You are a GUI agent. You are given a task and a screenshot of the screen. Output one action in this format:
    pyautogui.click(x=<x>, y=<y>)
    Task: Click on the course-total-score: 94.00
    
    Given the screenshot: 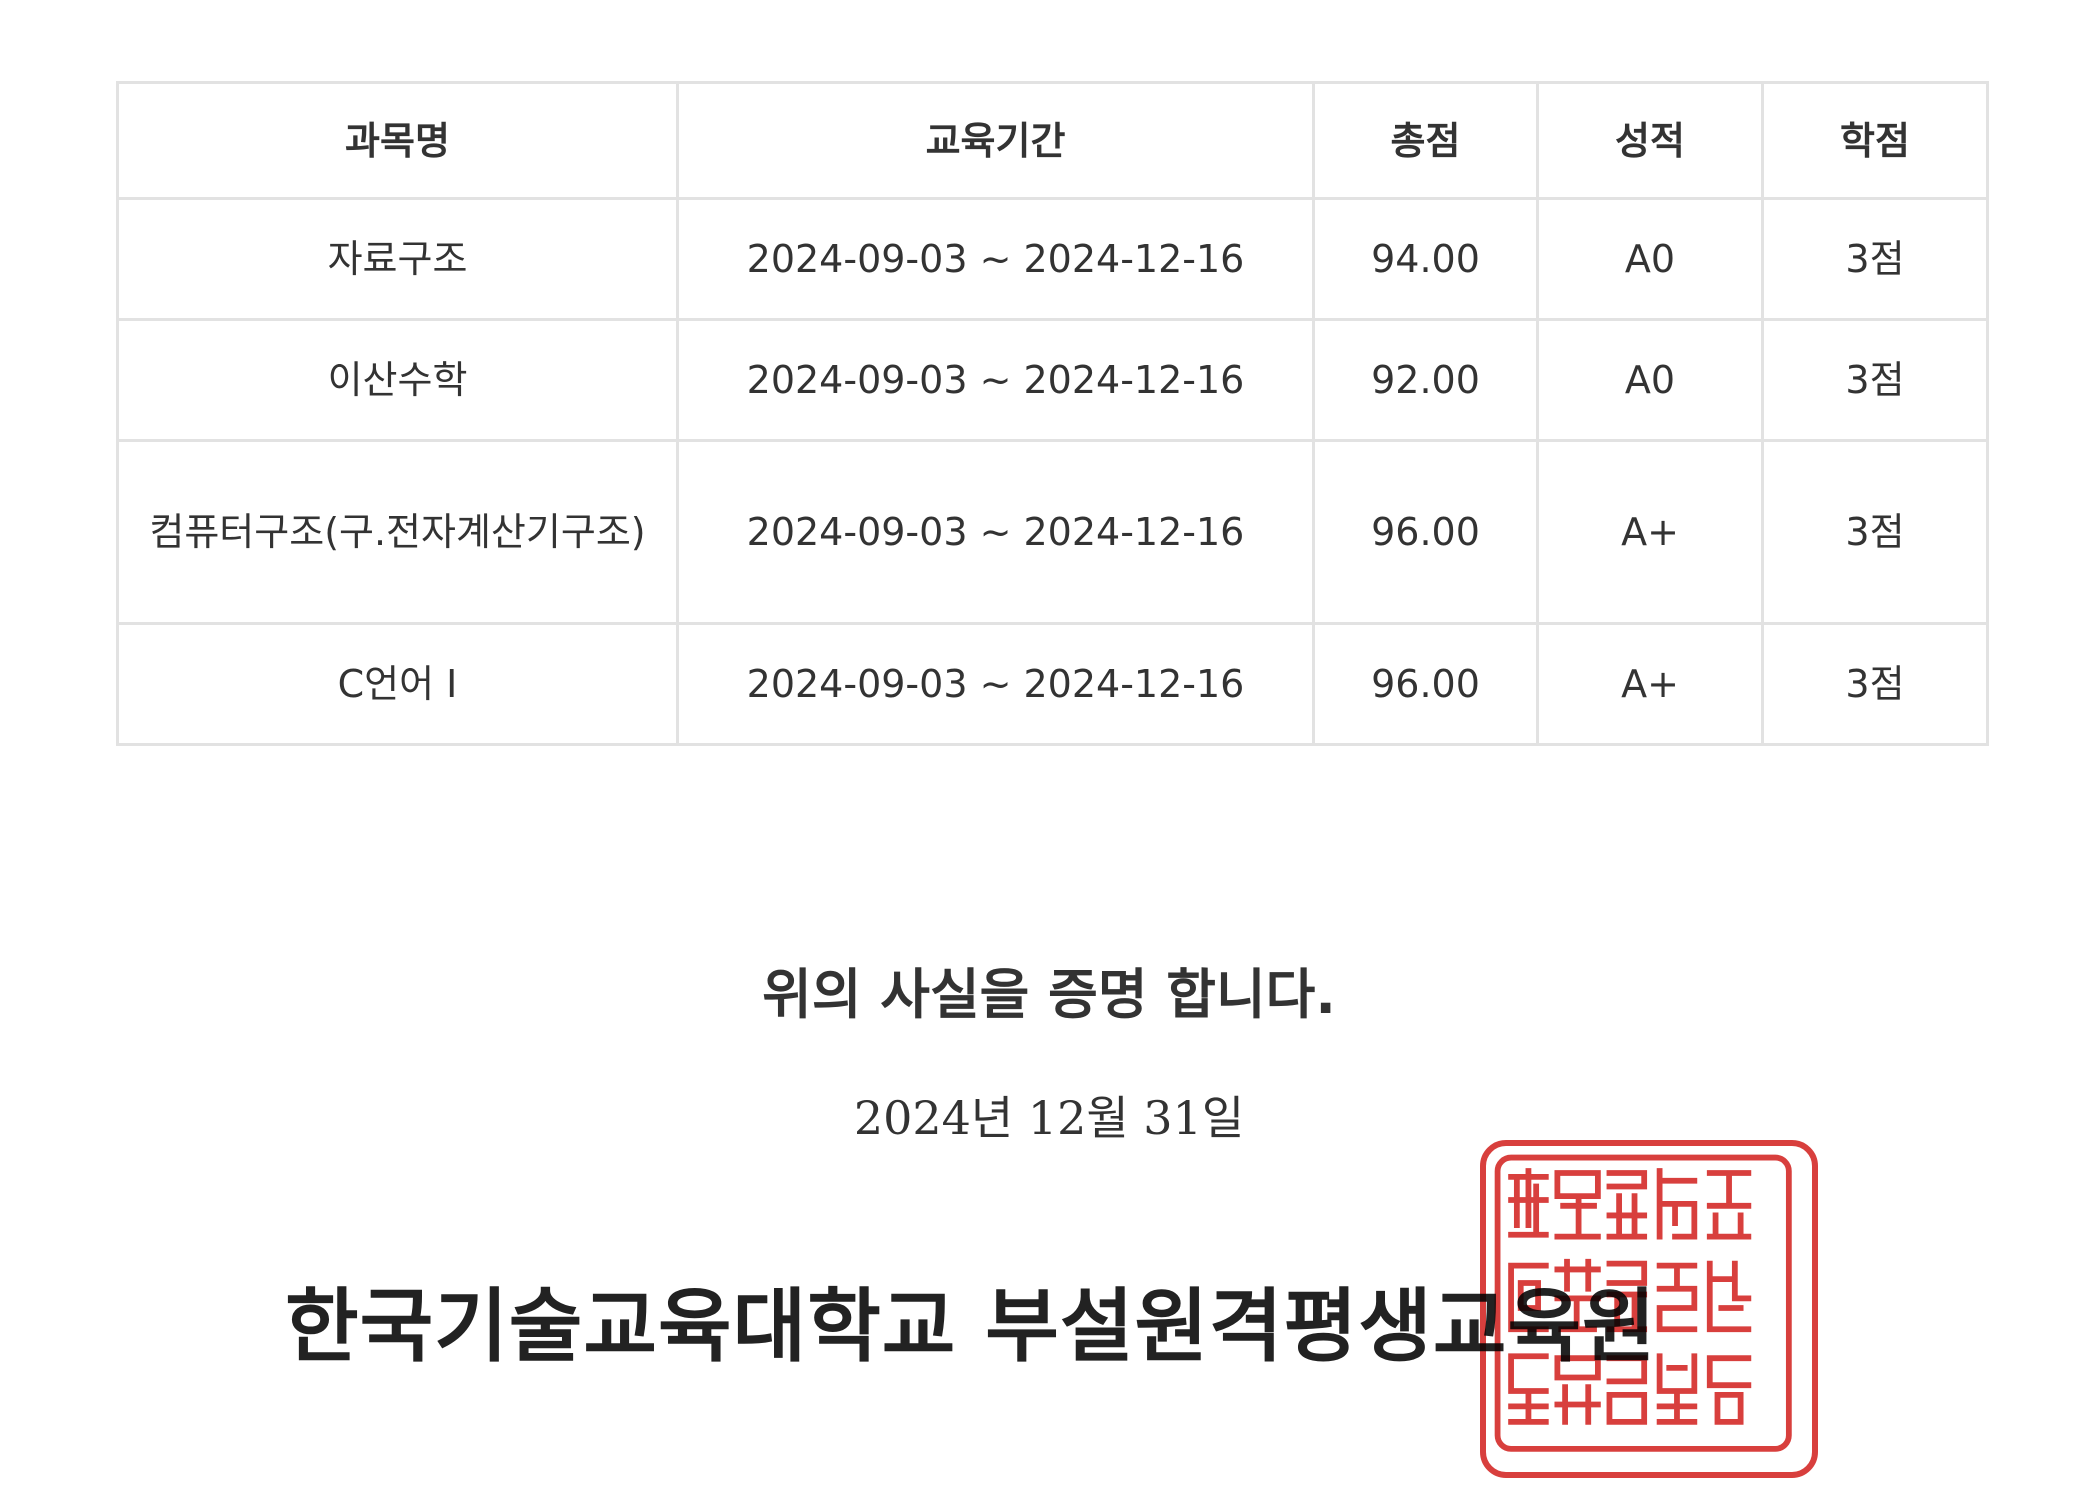 What is the action you would take?
    pyautogui.click(x=1425, y=259)
    